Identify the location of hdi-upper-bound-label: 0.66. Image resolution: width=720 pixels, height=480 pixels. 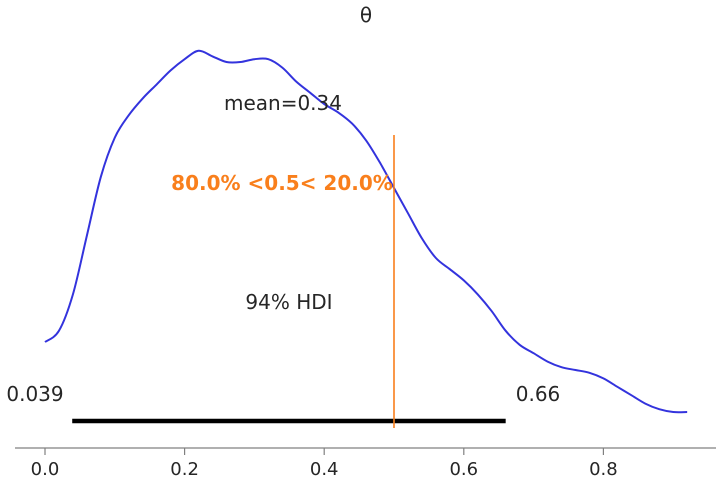
(538, 394).